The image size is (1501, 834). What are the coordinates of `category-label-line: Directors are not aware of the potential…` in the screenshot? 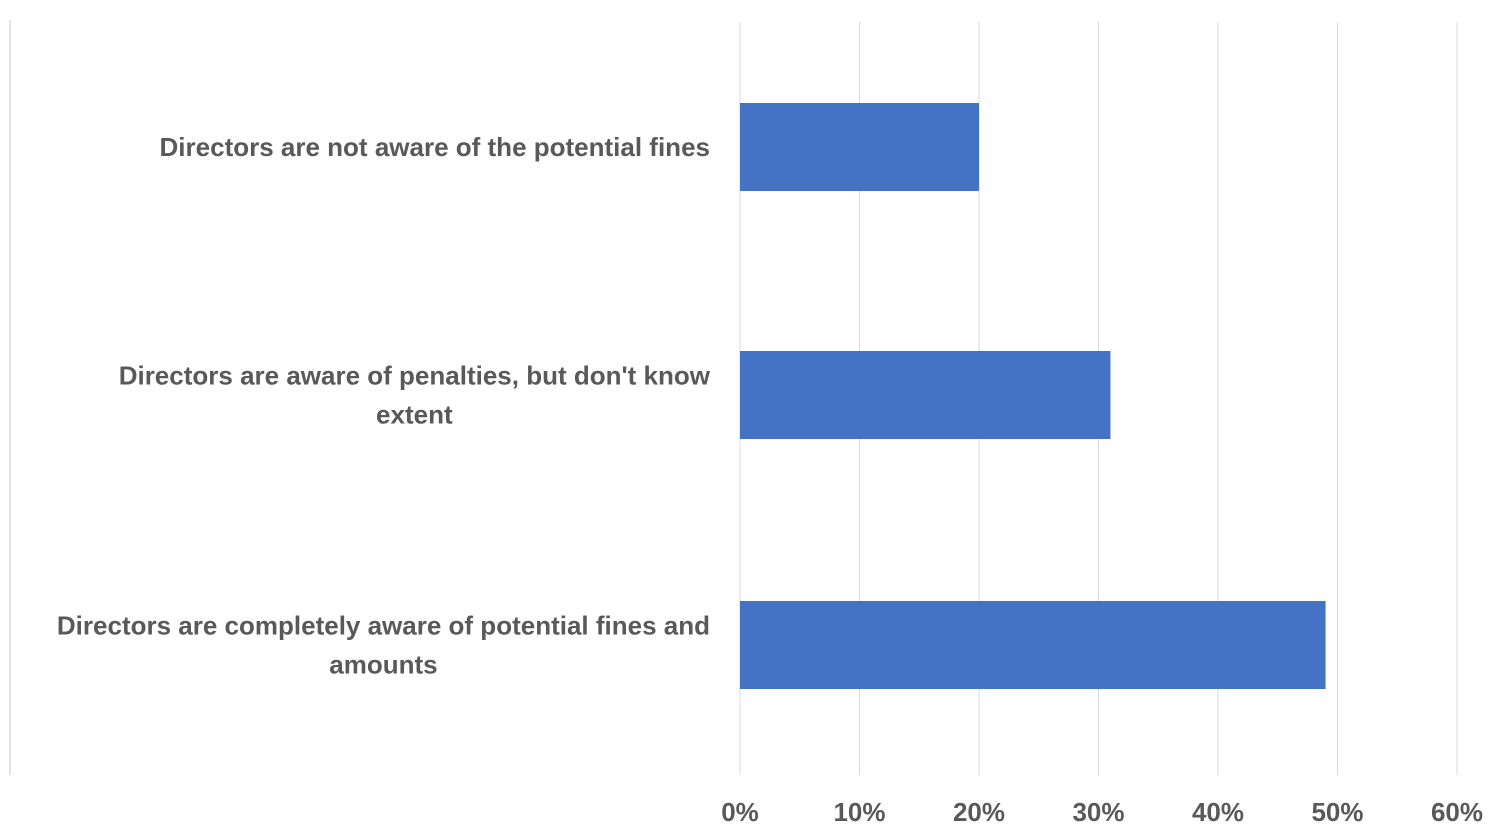 It's located at (435, 147).